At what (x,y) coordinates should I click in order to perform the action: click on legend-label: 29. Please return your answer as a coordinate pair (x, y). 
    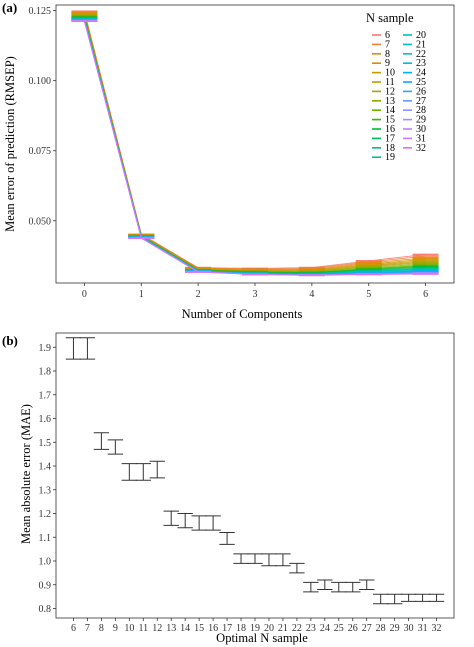
    Looking at the image, I should click on (421, 120).